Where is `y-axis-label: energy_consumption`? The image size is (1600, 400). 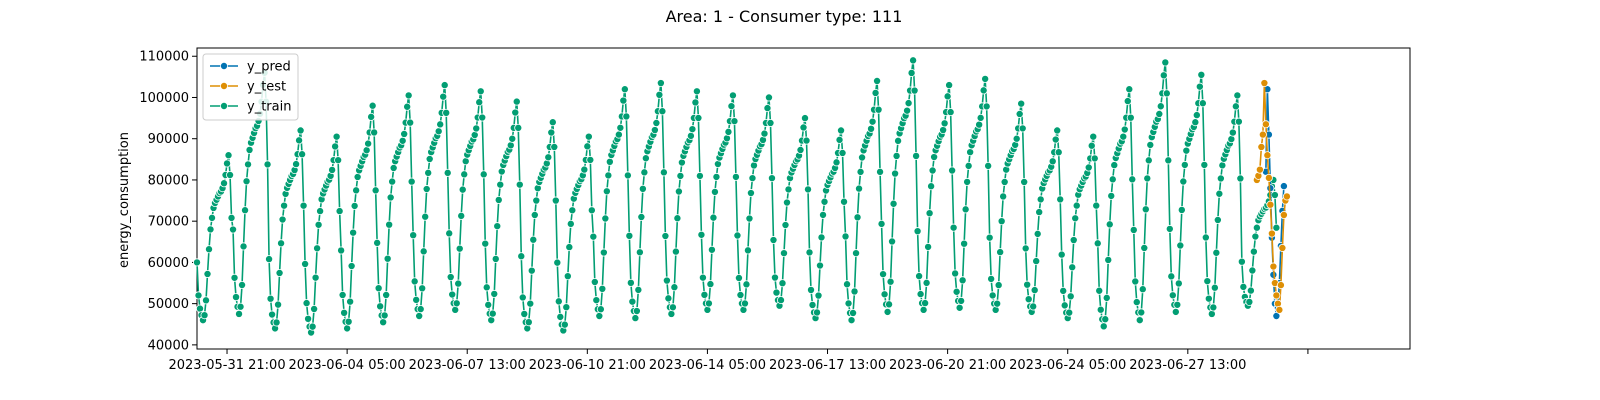 y-axis-label: energy_consumption is located at coordinates (124, 200).